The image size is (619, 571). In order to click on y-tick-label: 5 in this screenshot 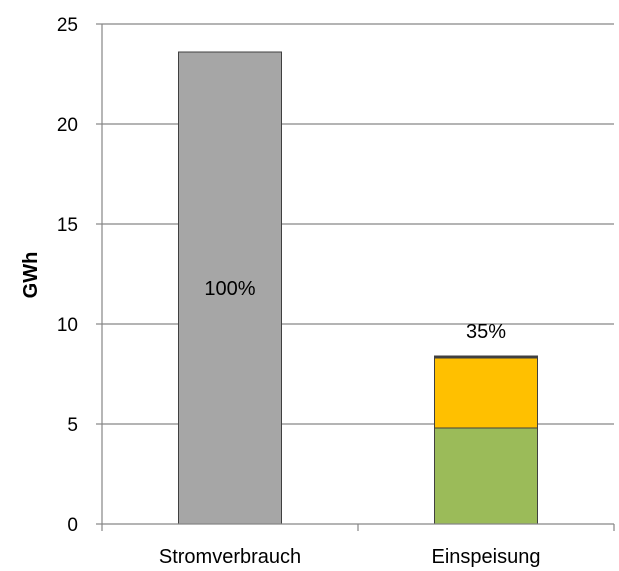, I will do `click(72, 425)`.